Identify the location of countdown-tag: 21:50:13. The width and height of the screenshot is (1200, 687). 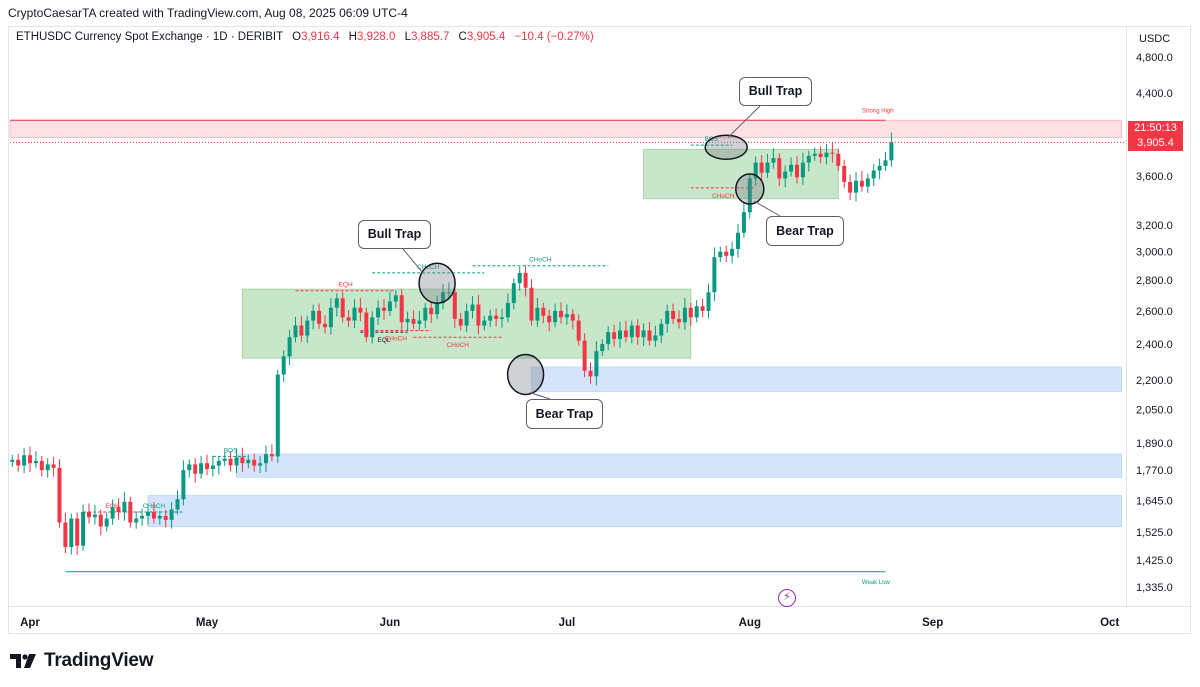
(1155, 128).